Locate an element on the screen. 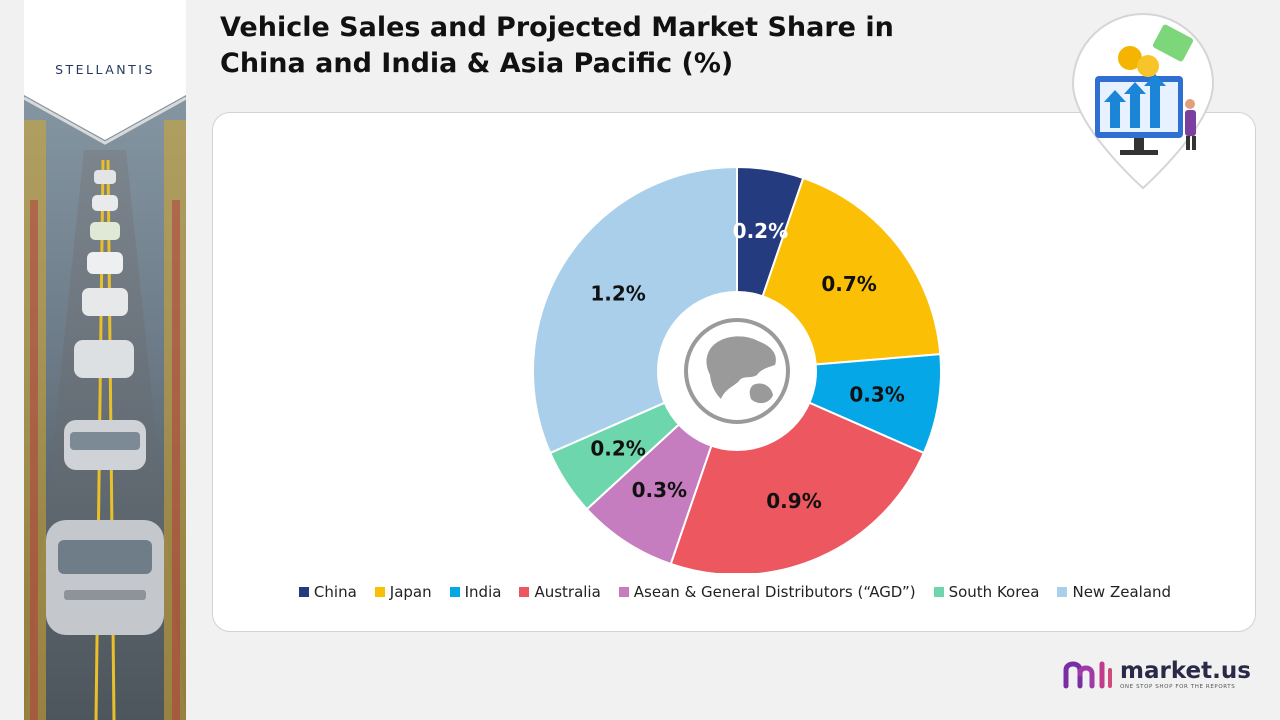 The image size is (1280, 720). slice-label: 1.2% is located at coordinates (617, 293).